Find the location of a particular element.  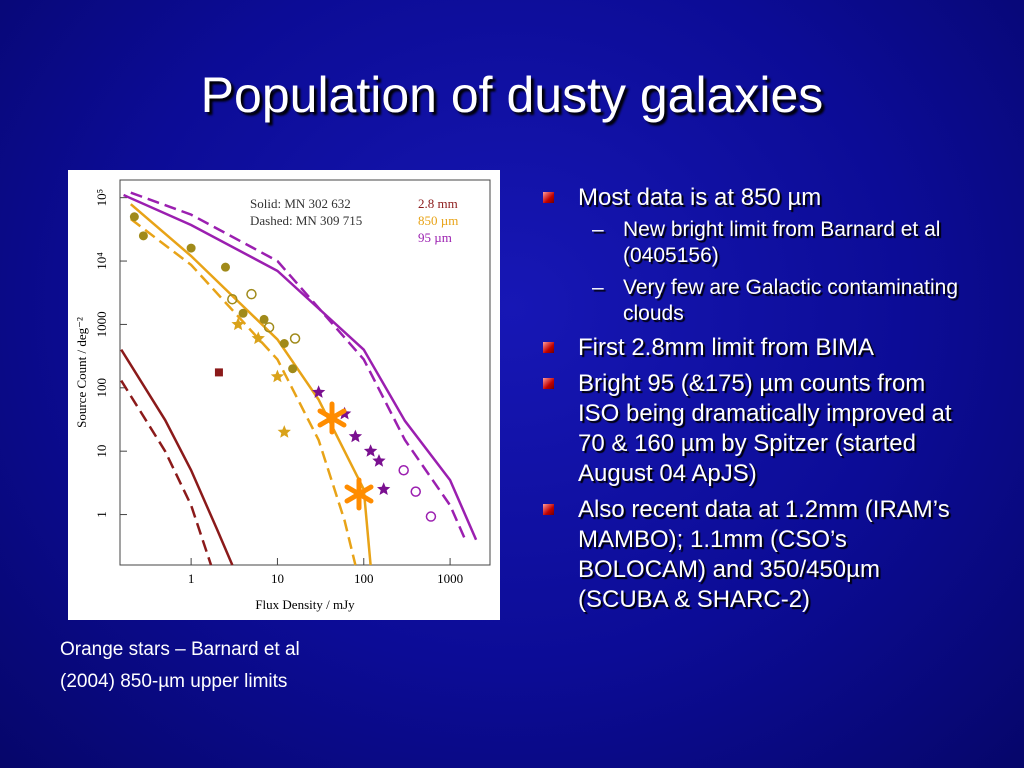

y-tick-label: 100 is located at coordinates (101, 388).